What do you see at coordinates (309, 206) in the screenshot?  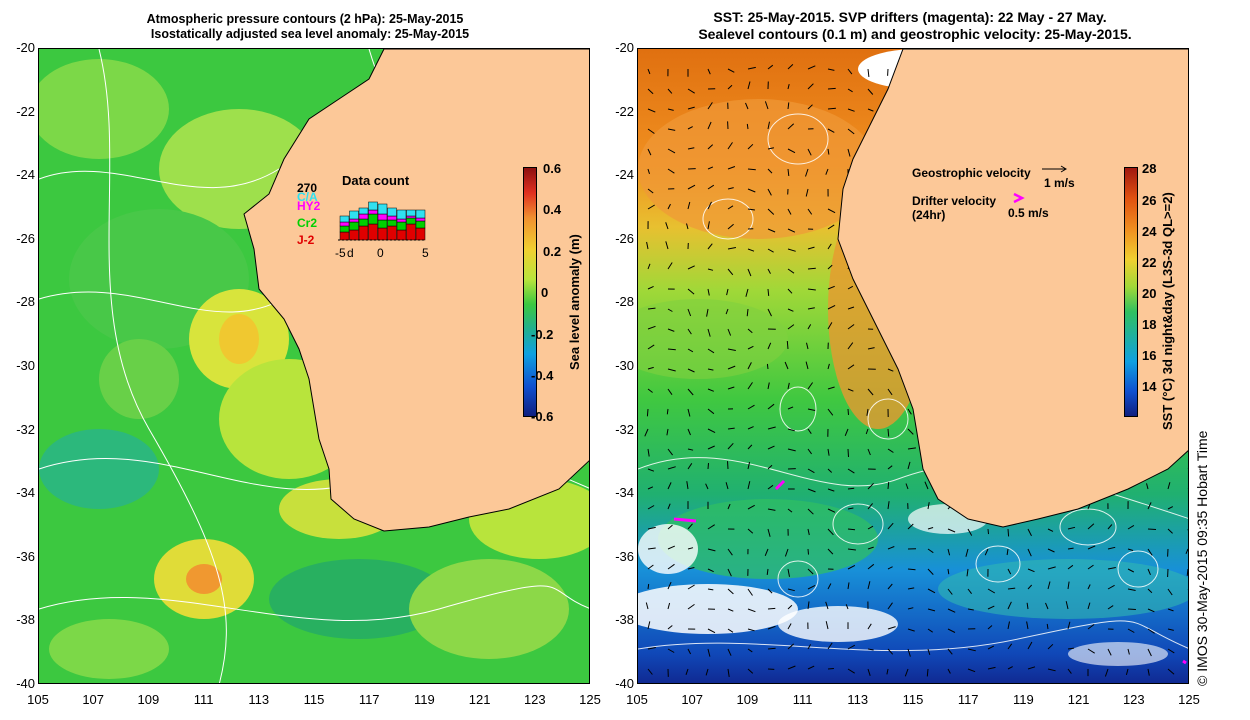 I see `mission-hy2: HY2` at bounding box center [309, 206].